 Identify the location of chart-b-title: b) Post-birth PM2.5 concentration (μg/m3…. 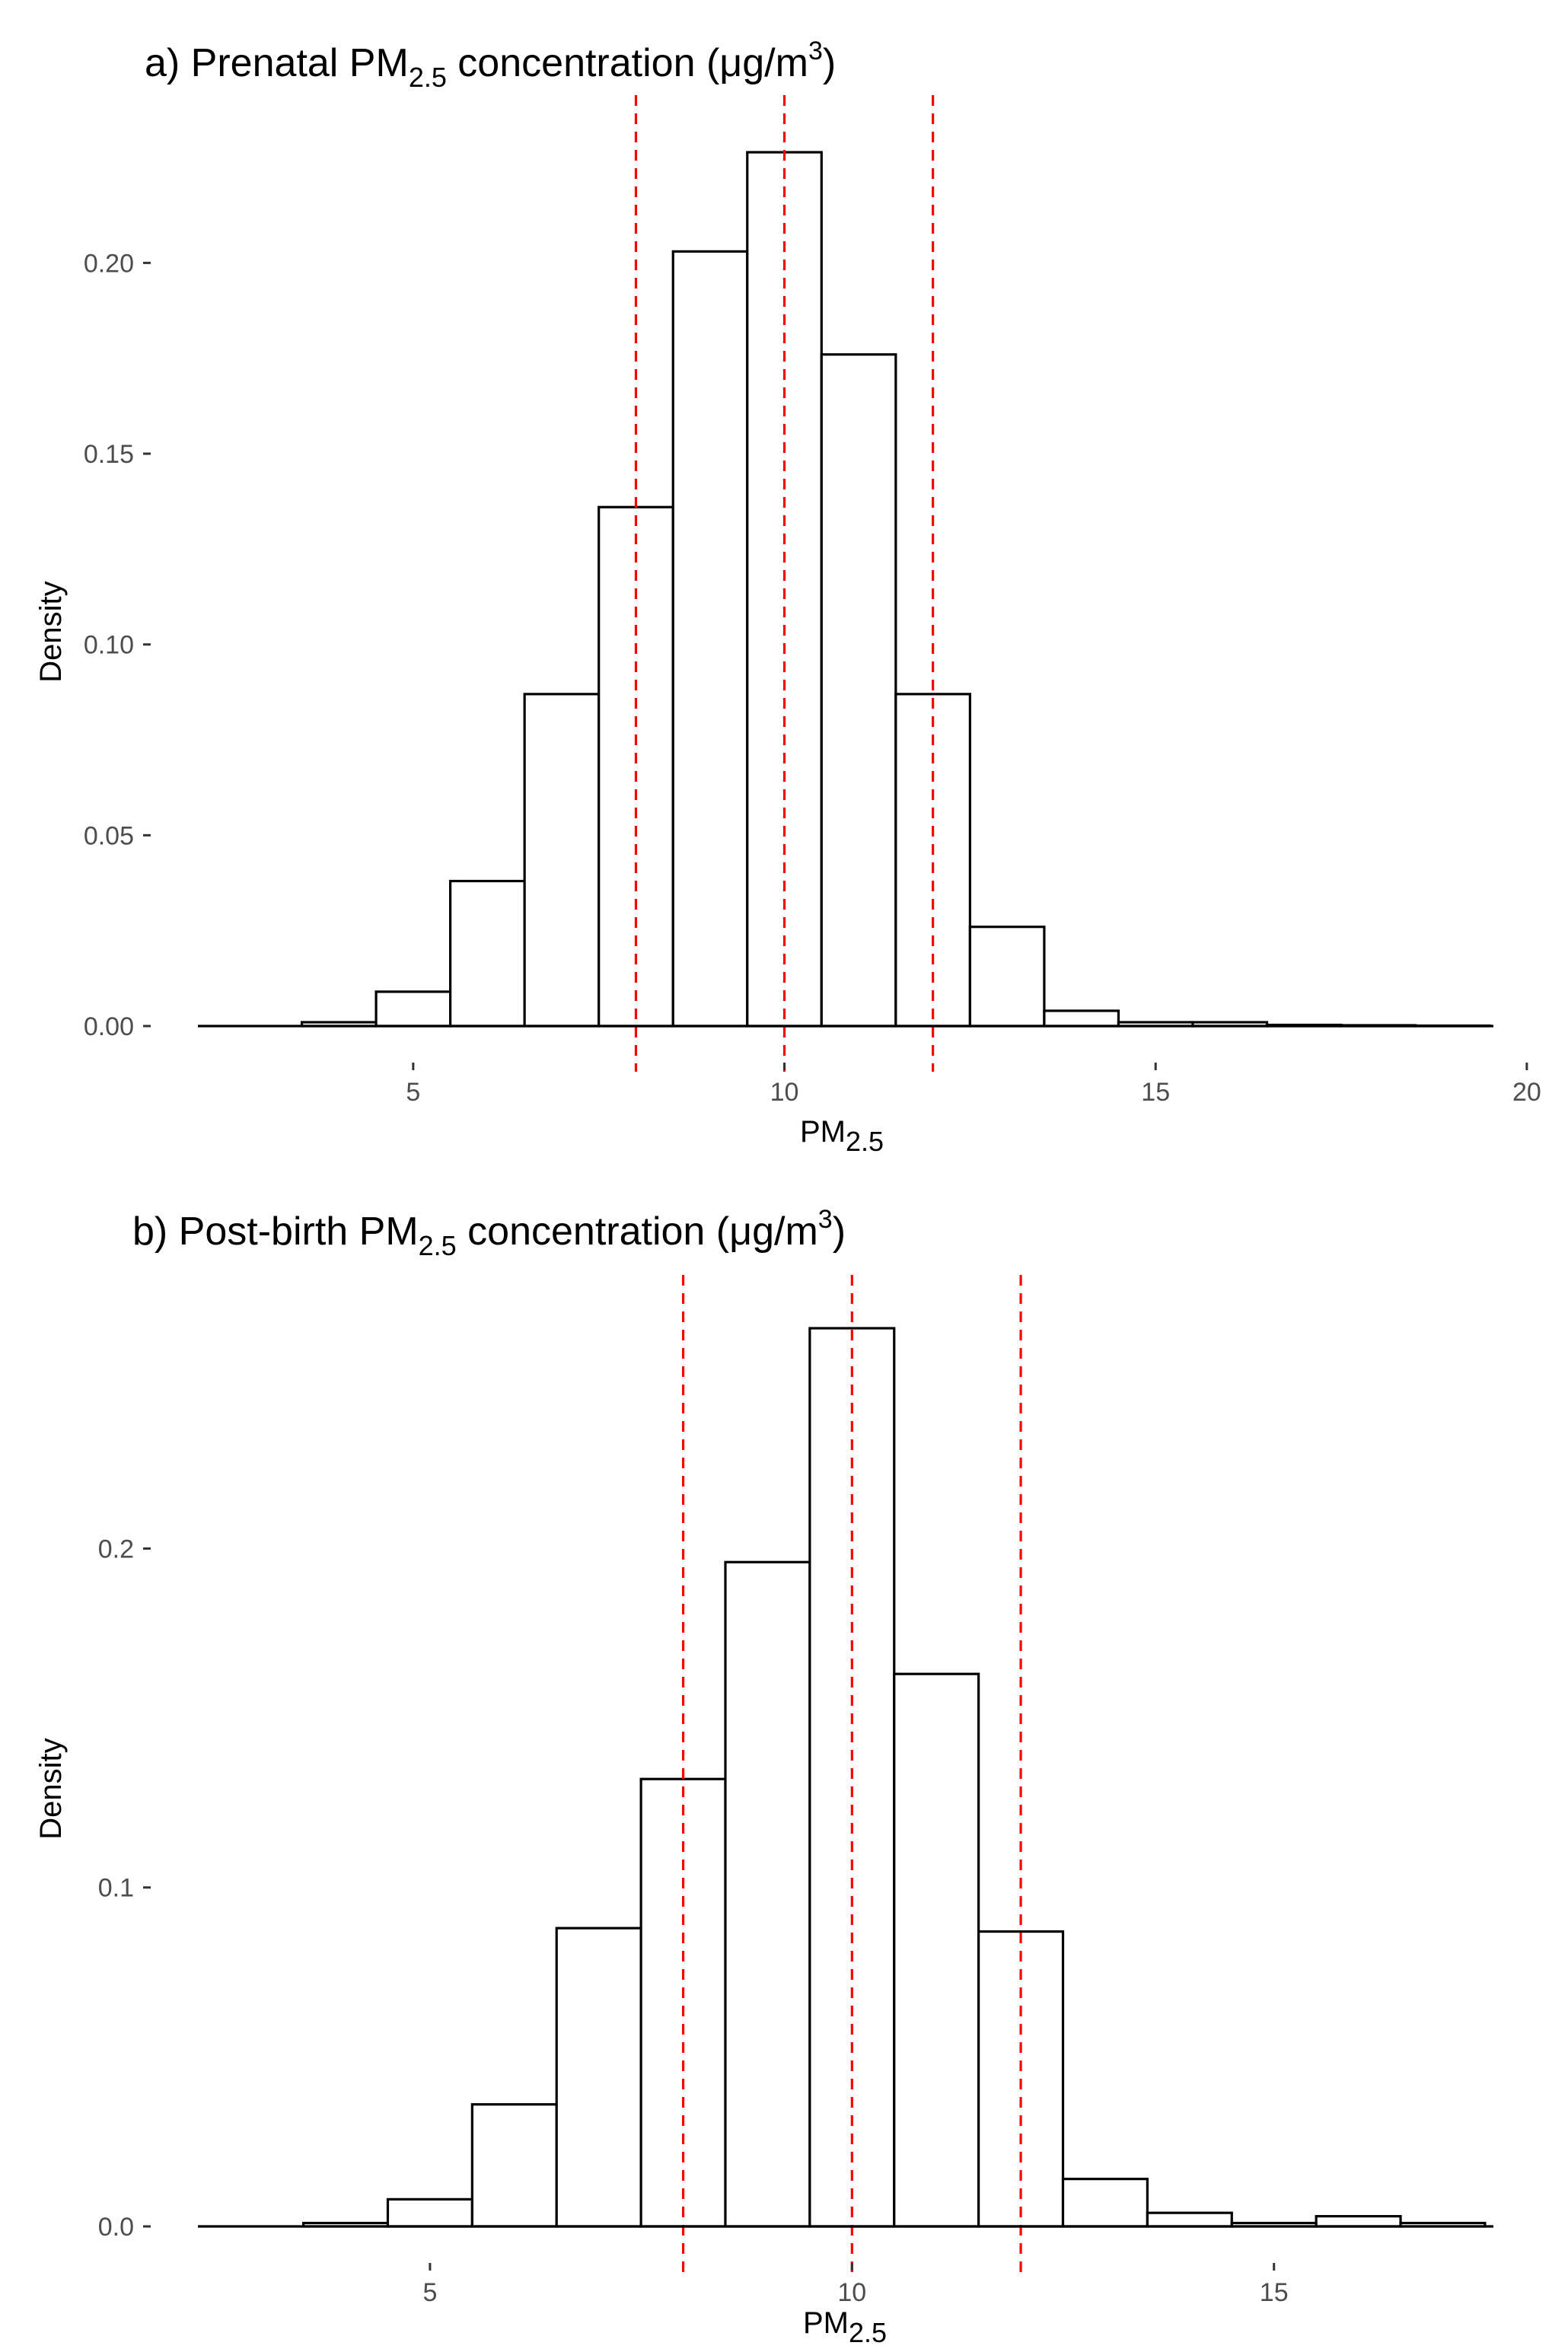
(489, 1233).